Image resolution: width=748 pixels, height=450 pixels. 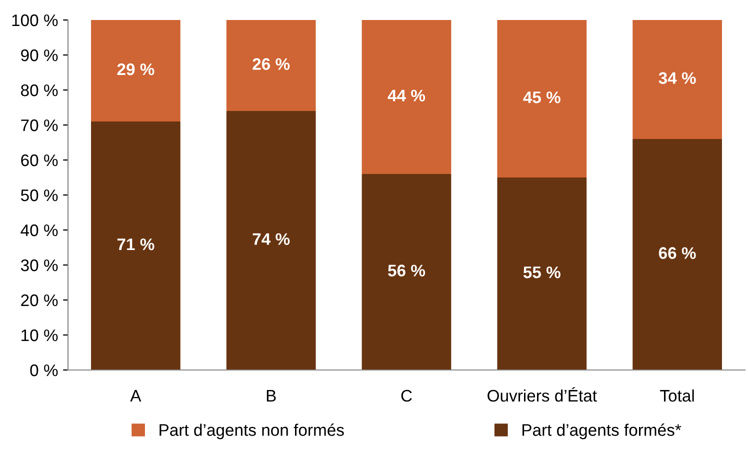 What do you see at coordinates (40, 335) in the screenshot?
I see `y-tick-label: 10 %` at bounding box center [40, 335].